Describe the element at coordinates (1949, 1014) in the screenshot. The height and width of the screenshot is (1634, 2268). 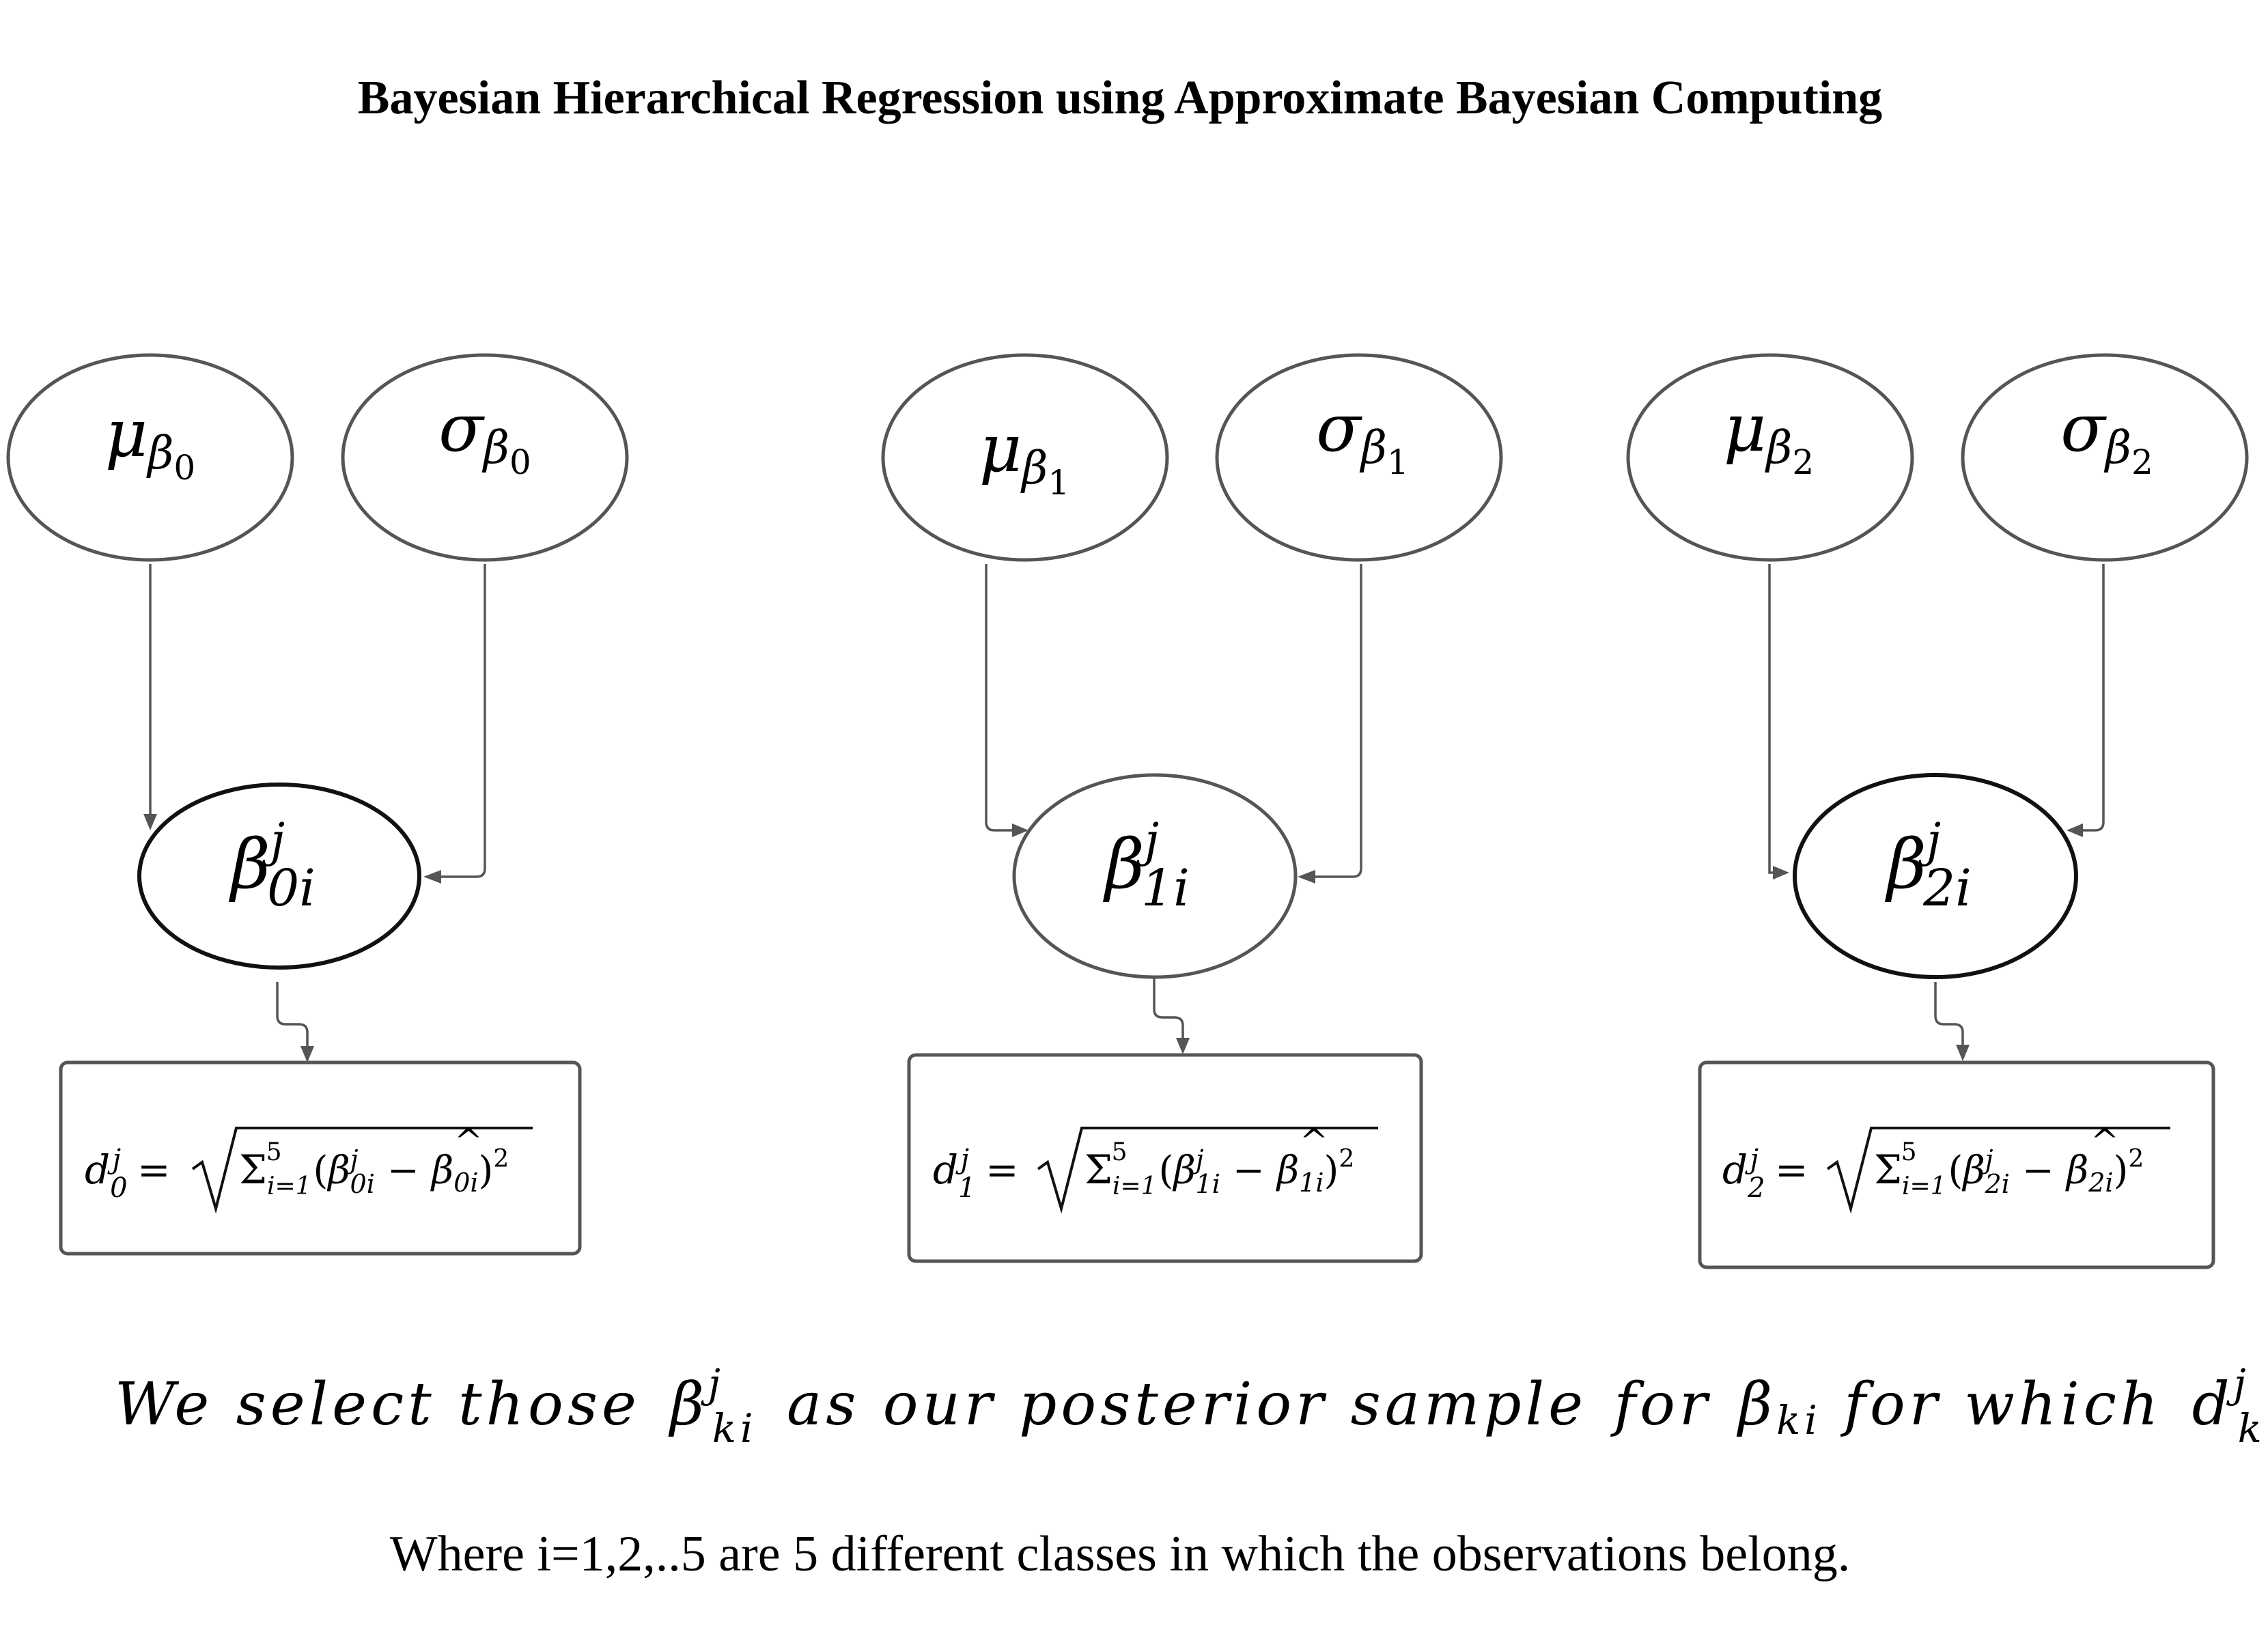
I see `edge-beta2-to-distance2` at that location.